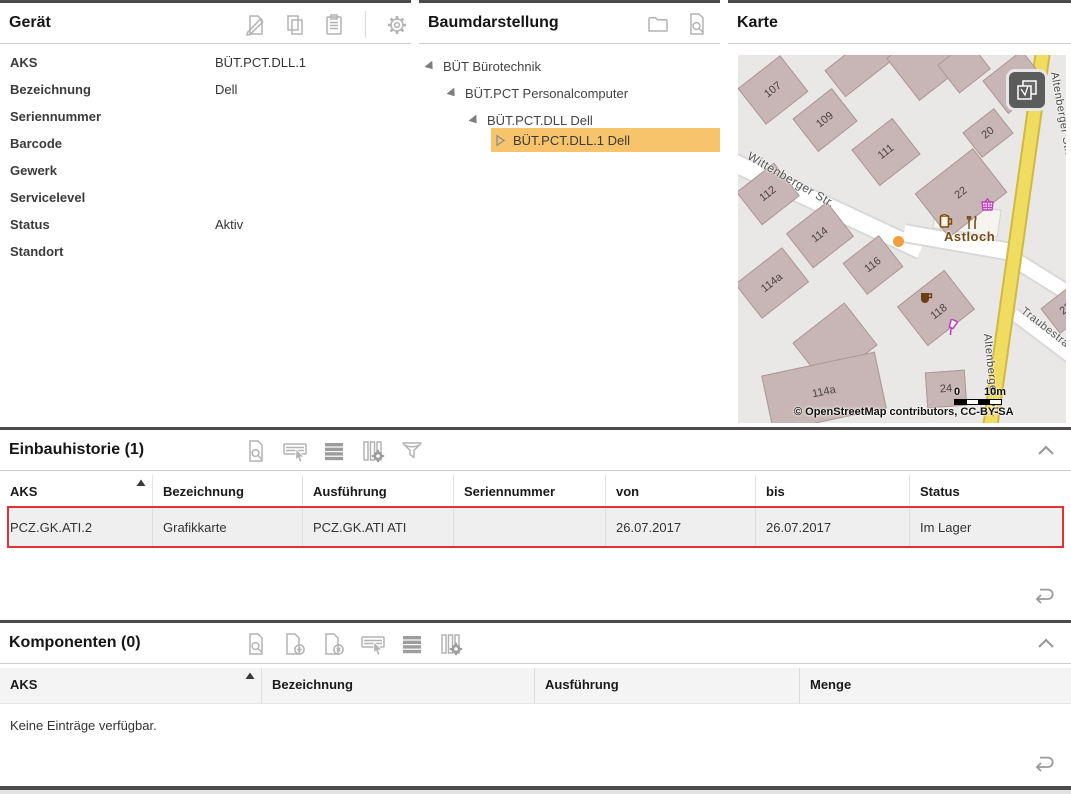  Describe the element at coordinates (757, 22) in the screenshot. I see `map-panel-title: Karte` at that location.